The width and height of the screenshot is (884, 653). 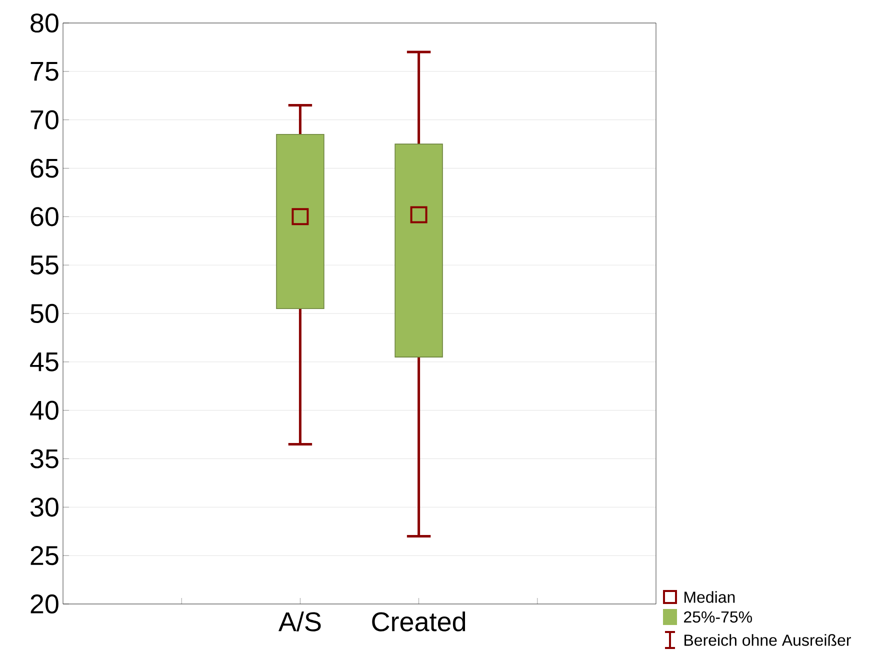 What do you see at coordinates (44, 458) in the screenshot?
I see `y-tick-label: 35` at bounding box center [44, 458].